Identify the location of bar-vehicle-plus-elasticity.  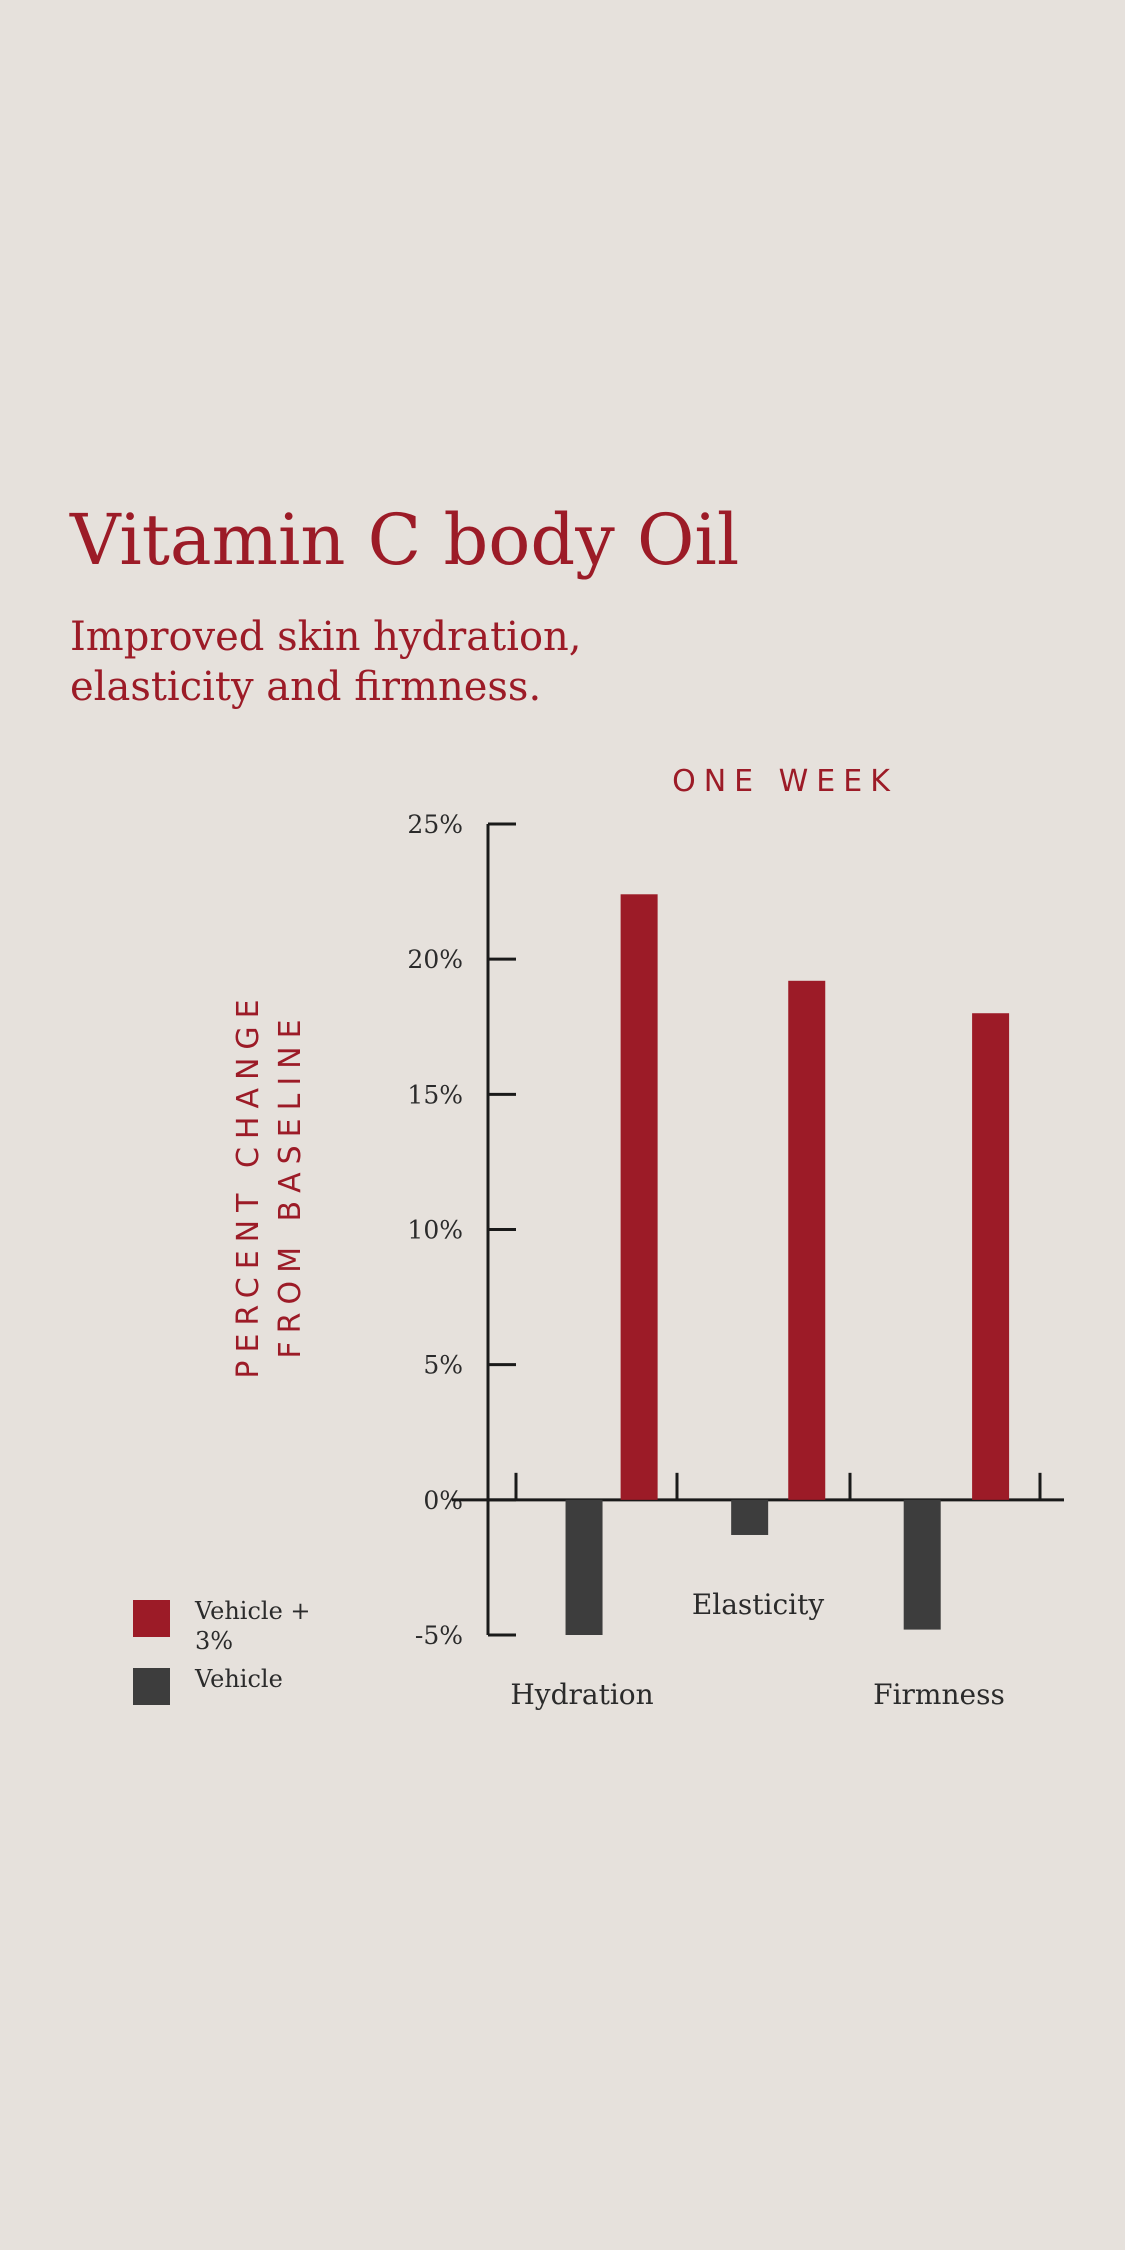
(807, 1240).